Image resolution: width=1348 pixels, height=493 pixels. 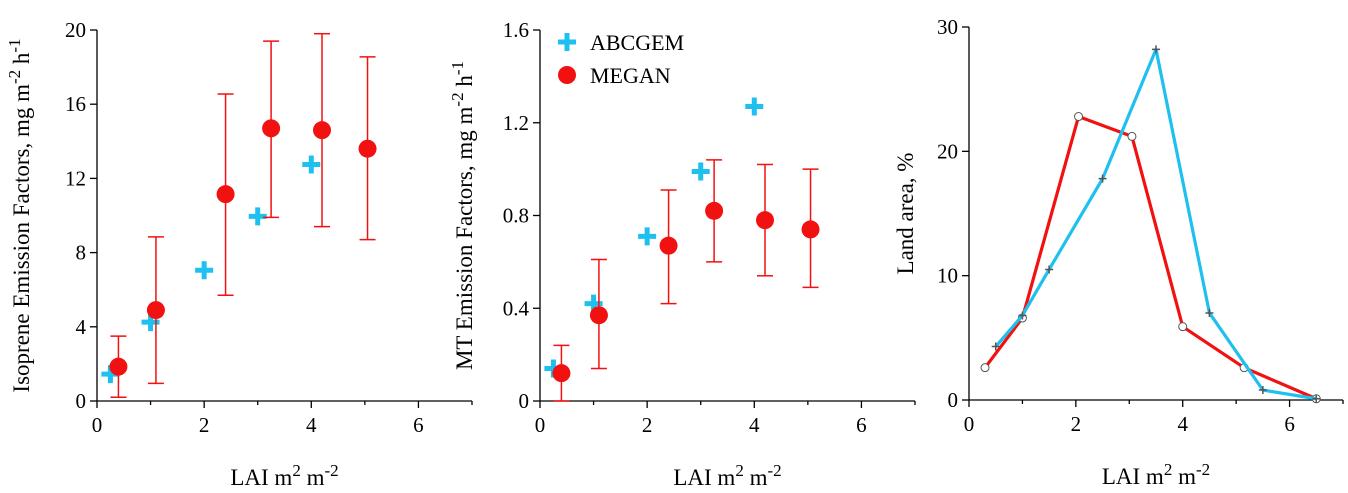 What do you see at coordinates (516, 30) in the screenshot?
I see `y-tick-label: 1.6` at bounding box center [516, 30].